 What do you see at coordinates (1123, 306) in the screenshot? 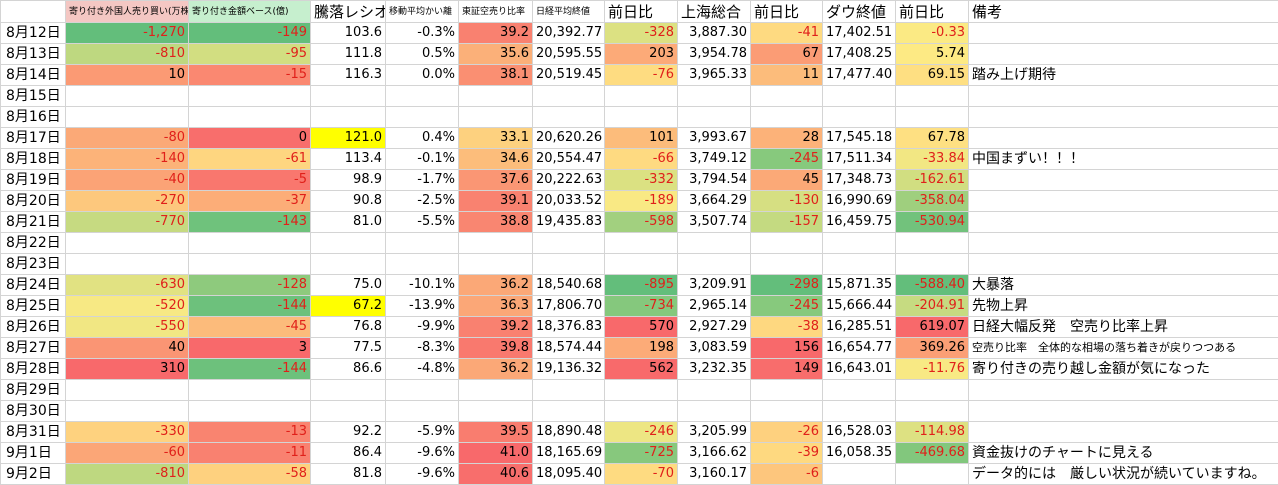
I see `remark-cell: 先物上昇` at bounding box center [1123, 306].